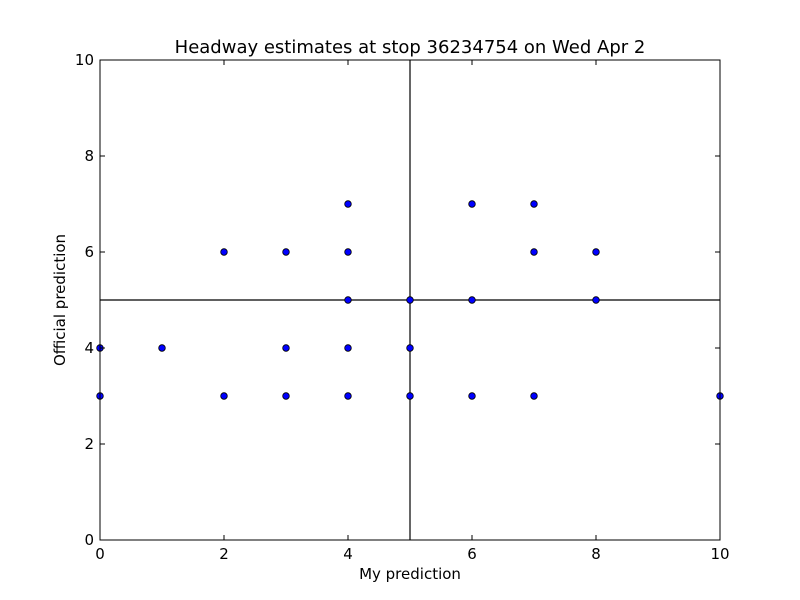 The image size is (800, 600). I want to click on x-tick-label: 10, so click(719, 554).